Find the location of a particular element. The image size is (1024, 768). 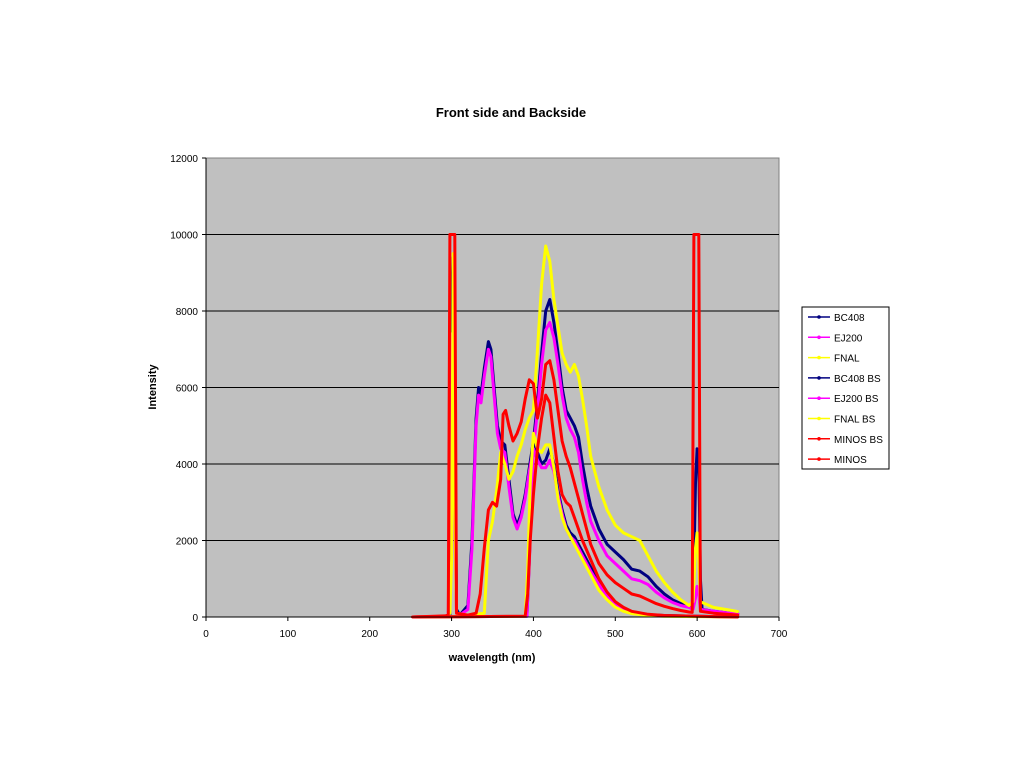

x-tick-label-1: 100 is located at coordinates (288, 634).